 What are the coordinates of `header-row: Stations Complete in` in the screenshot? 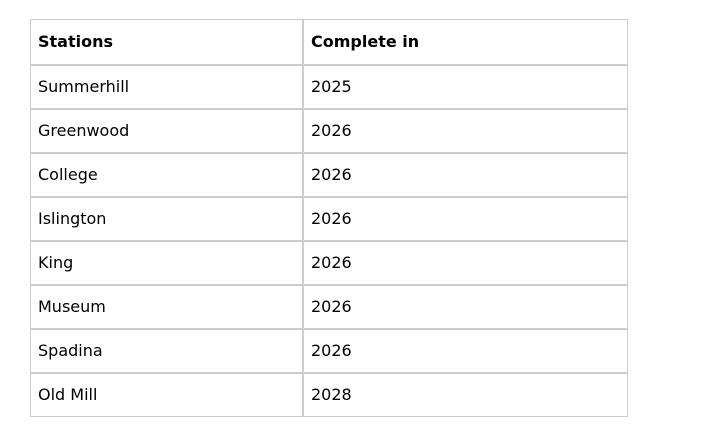 It's located at (329, 42).